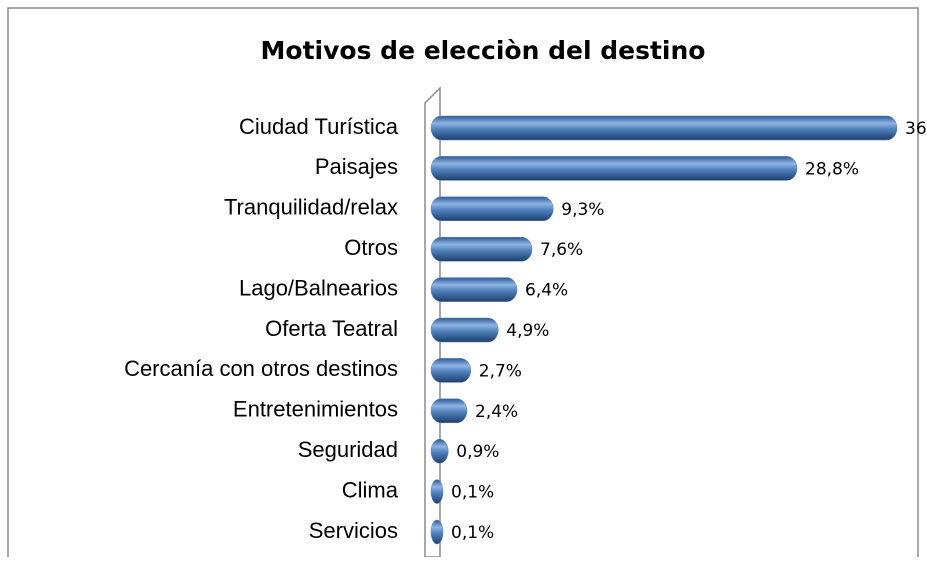 The image size is (927, 562). What do you see at coordinates (315, 409) in the screenshot?
I see `category-label: Entretenimientos` at bounding box center [315, 409].